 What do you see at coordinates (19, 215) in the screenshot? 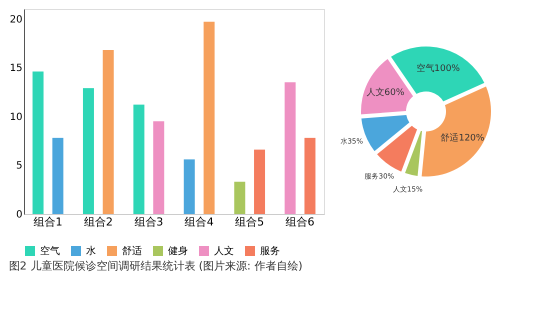
I see `y-tick-label: 0` at bounding box center [19, 215].